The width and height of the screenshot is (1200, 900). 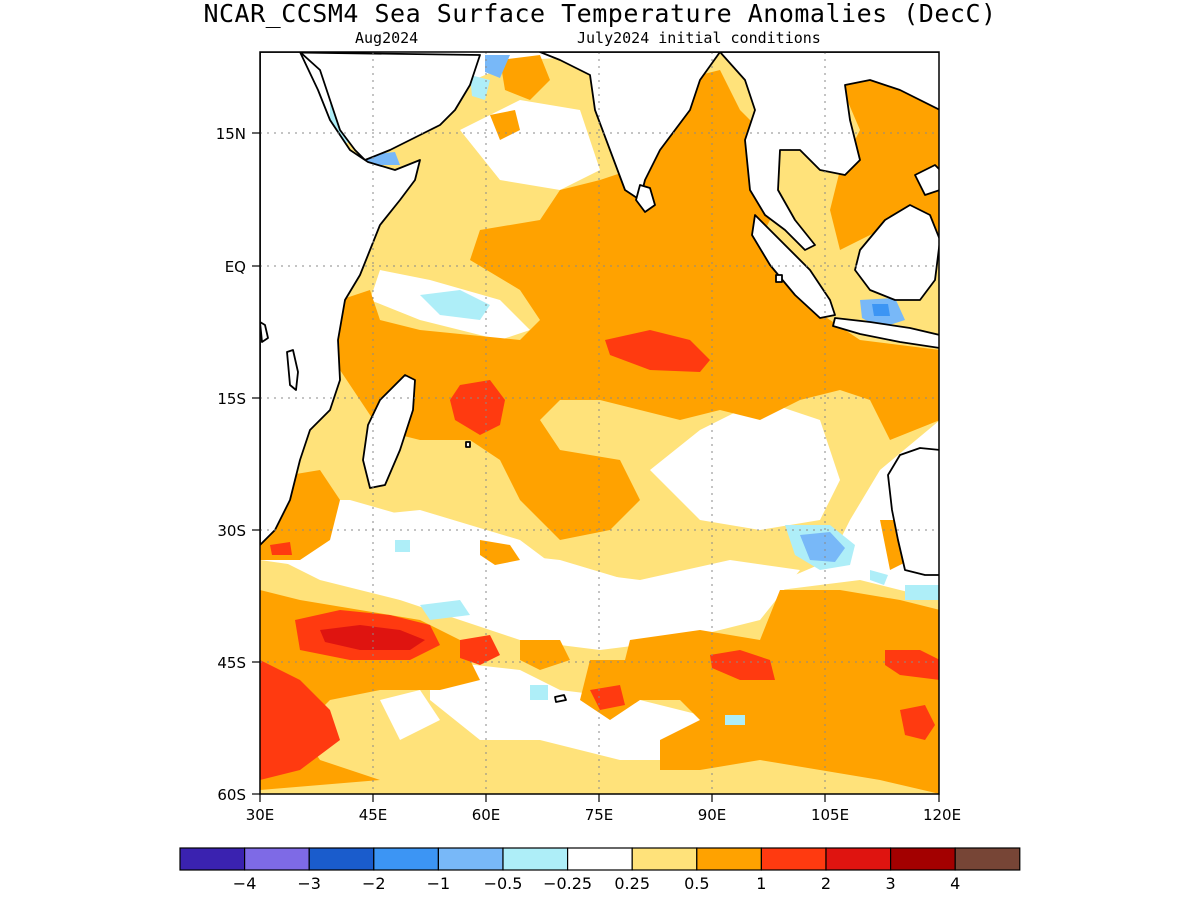 I want to click on x-tick-label: 60E, so click(x=486, y=815).